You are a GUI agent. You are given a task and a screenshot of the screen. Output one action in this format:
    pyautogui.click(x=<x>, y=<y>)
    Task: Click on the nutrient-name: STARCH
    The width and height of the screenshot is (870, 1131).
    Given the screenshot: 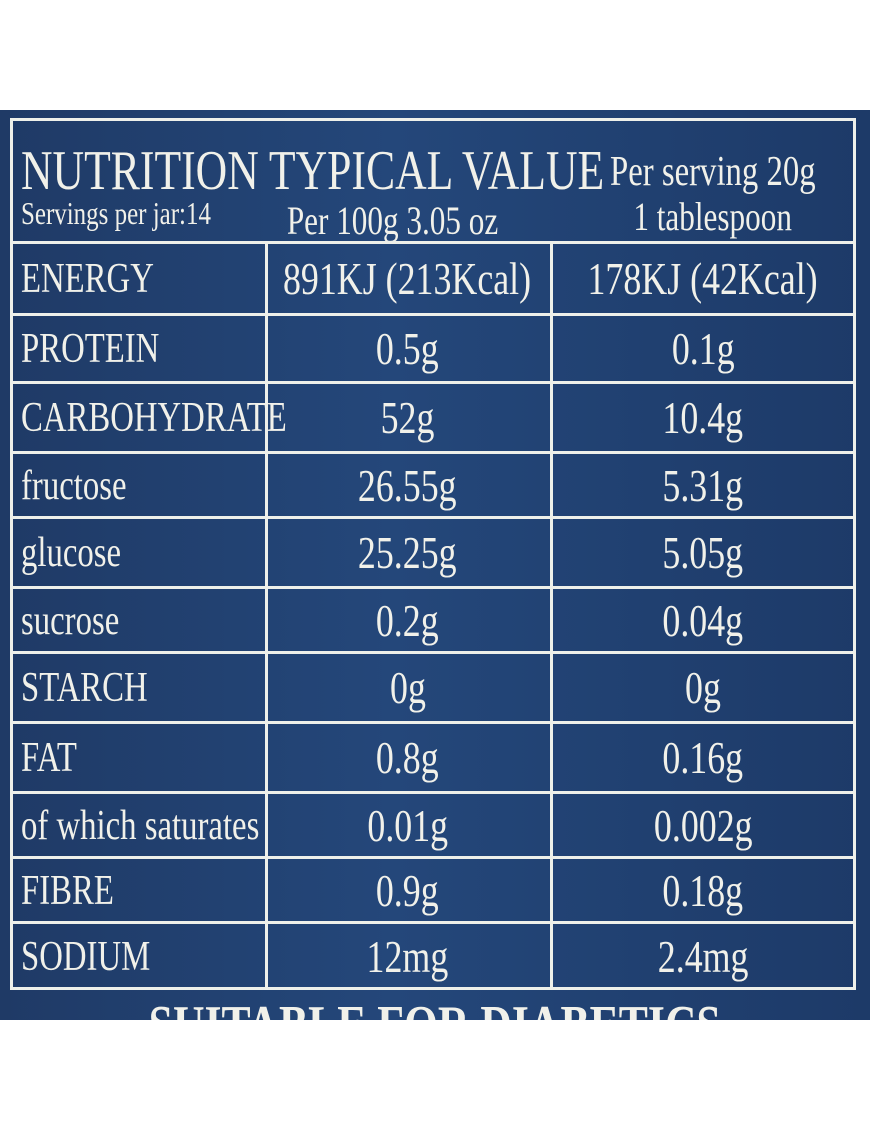 What is the action you would take?
    pyautogui.click(x=84, y=688)
    